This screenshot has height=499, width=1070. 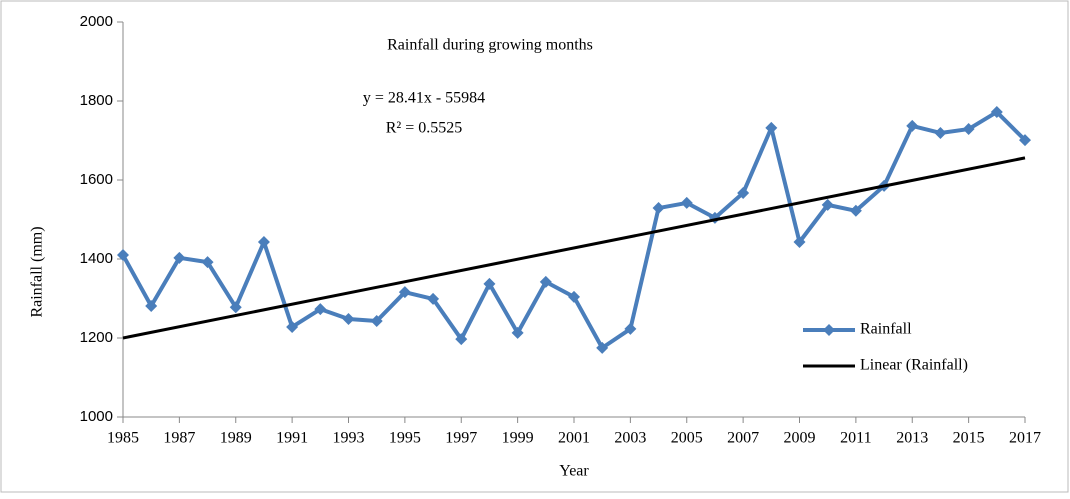 I want to click on y-tick-label: 1400, so click(x=96, y=258).